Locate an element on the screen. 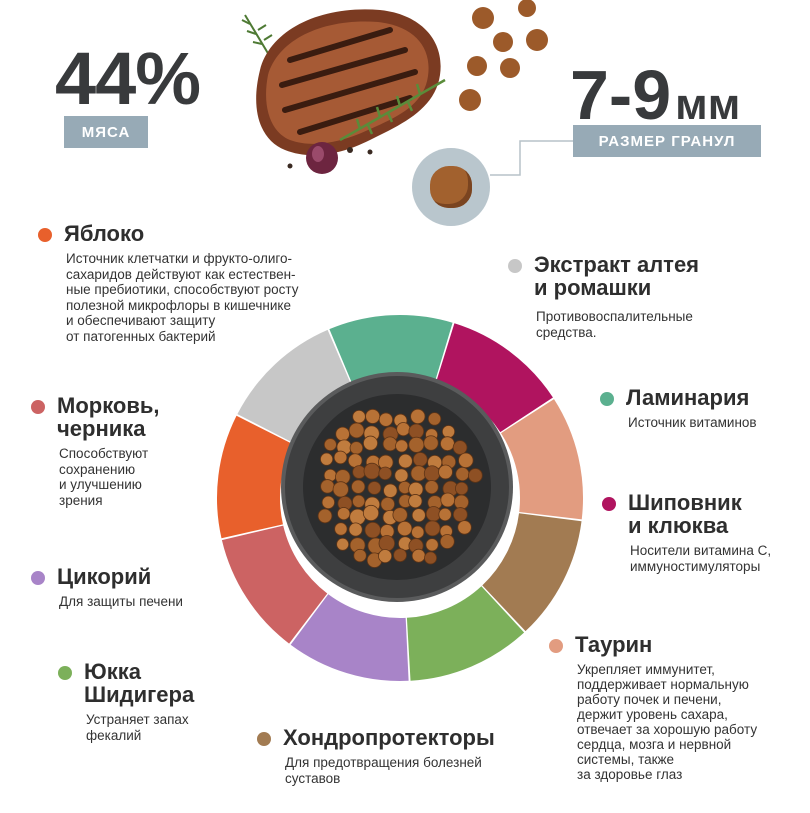  kelp-desc: Источник витаминов is located at coordinates (692, 422).